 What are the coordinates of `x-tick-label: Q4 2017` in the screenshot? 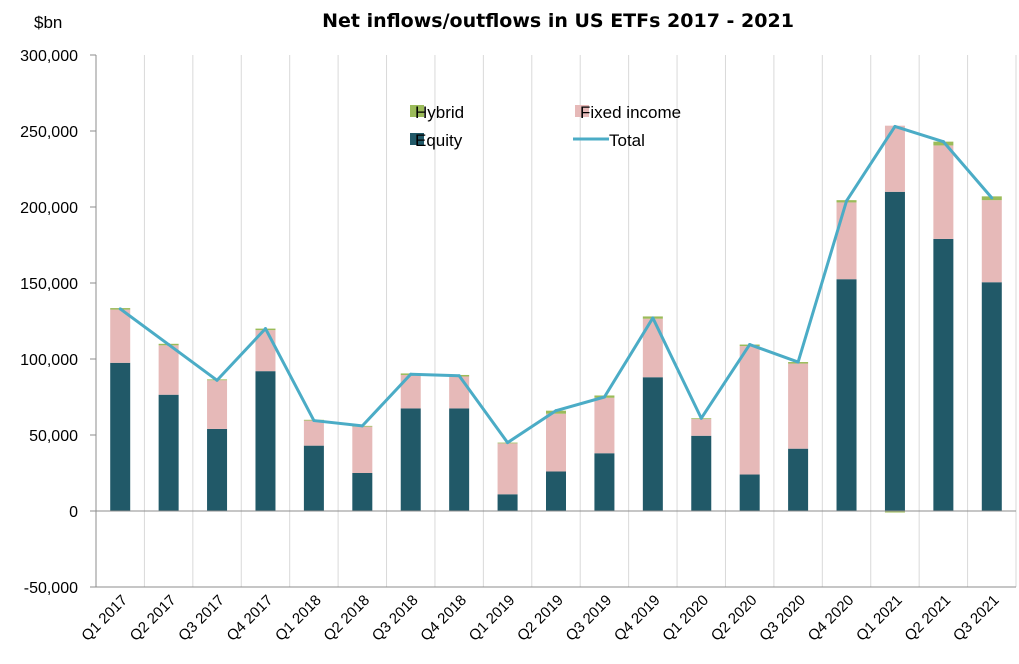 It's located at (250, 618).